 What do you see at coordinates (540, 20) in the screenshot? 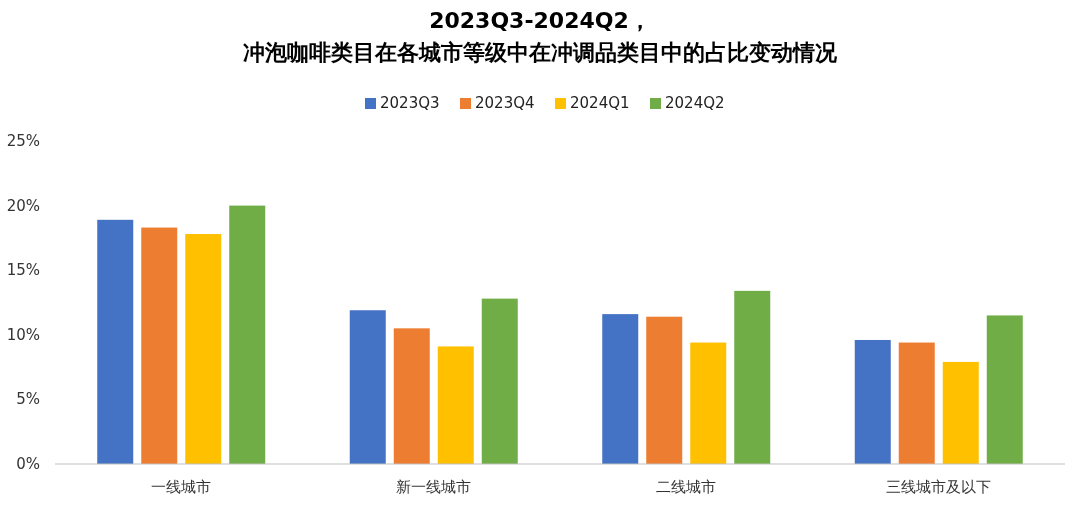
I see `chart-title: 2023Q3-2024Q2，` at bounding box center [540, 20].